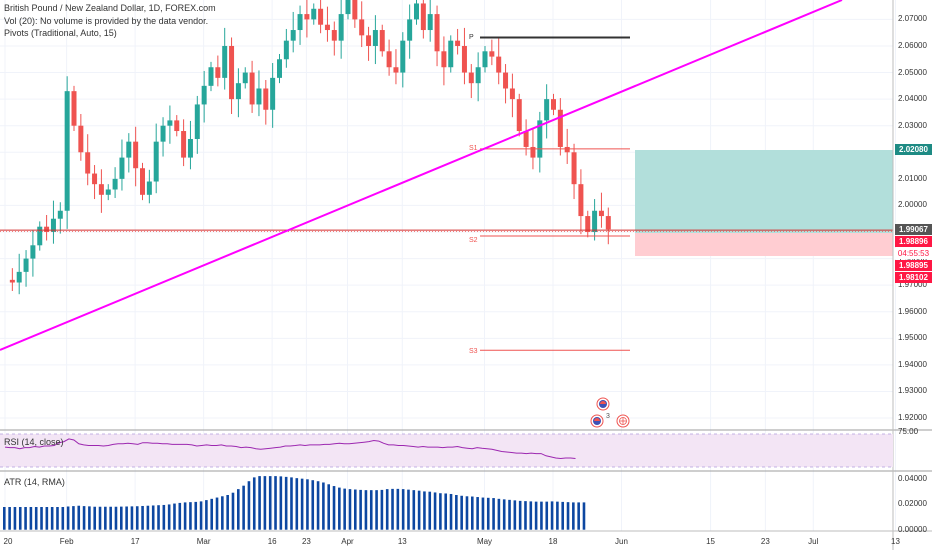  What do you see at coordinates (912, 285) in the screenshot?
I see `price-tick-label: 1.97000` at bounding box center [912, 285].